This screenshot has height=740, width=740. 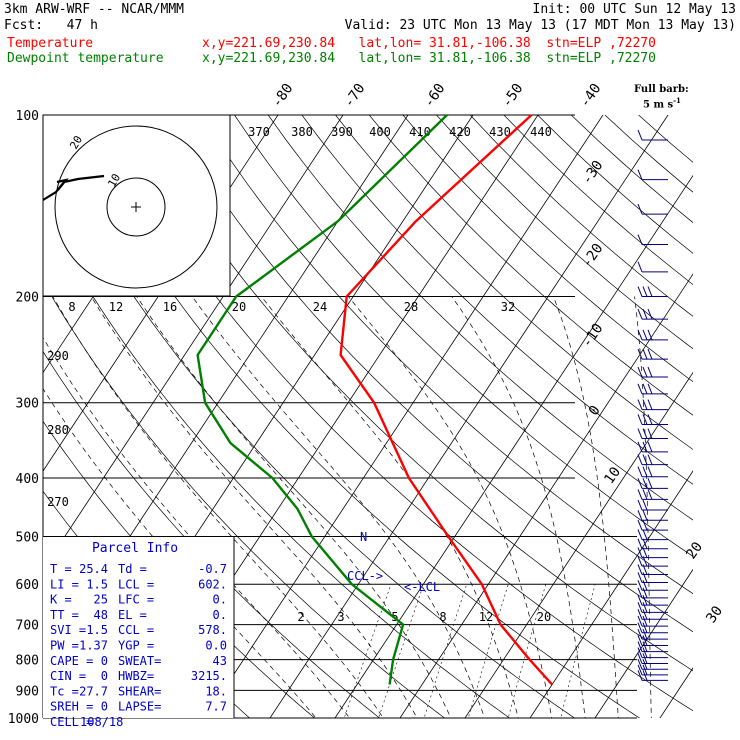 I want to click on parcel-key: LFC =, so click(x=136, y=600).